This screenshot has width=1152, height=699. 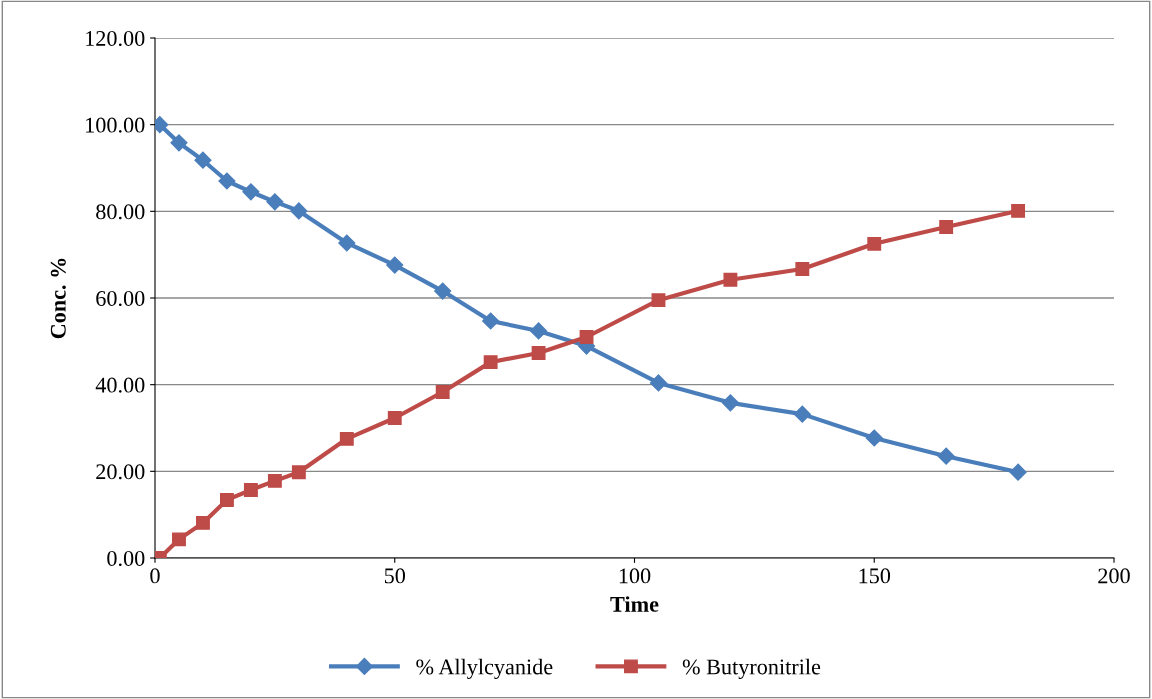 I want to click on legend-label: % Allylcyanide, so click(x=484, y=668).